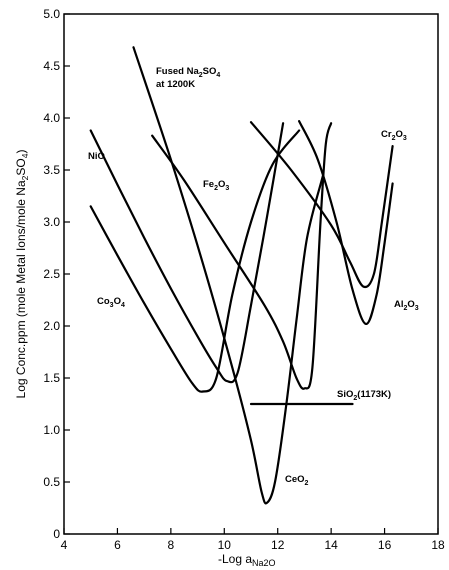 The width and height of the screenshot is (449, 570). What do you see at coordinates (278, 545) in the screenshot?
I see `x-tick-label: 12` at bounding box center [278, 545].